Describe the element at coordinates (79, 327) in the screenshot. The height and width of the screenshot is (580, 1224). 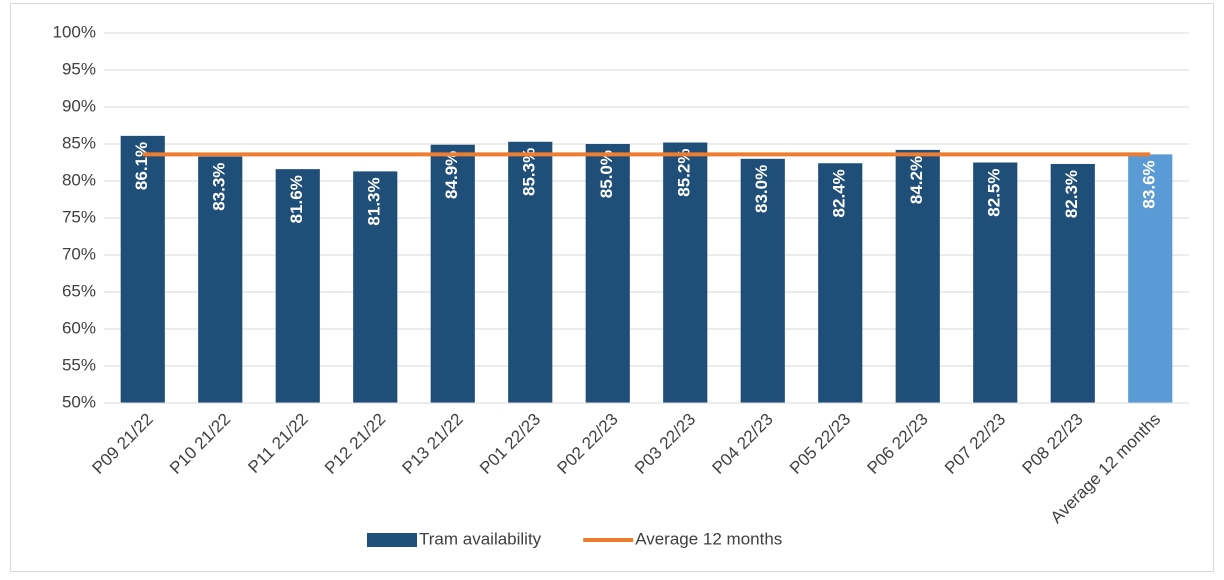
I see `y-tick-label: 60%` at that location.